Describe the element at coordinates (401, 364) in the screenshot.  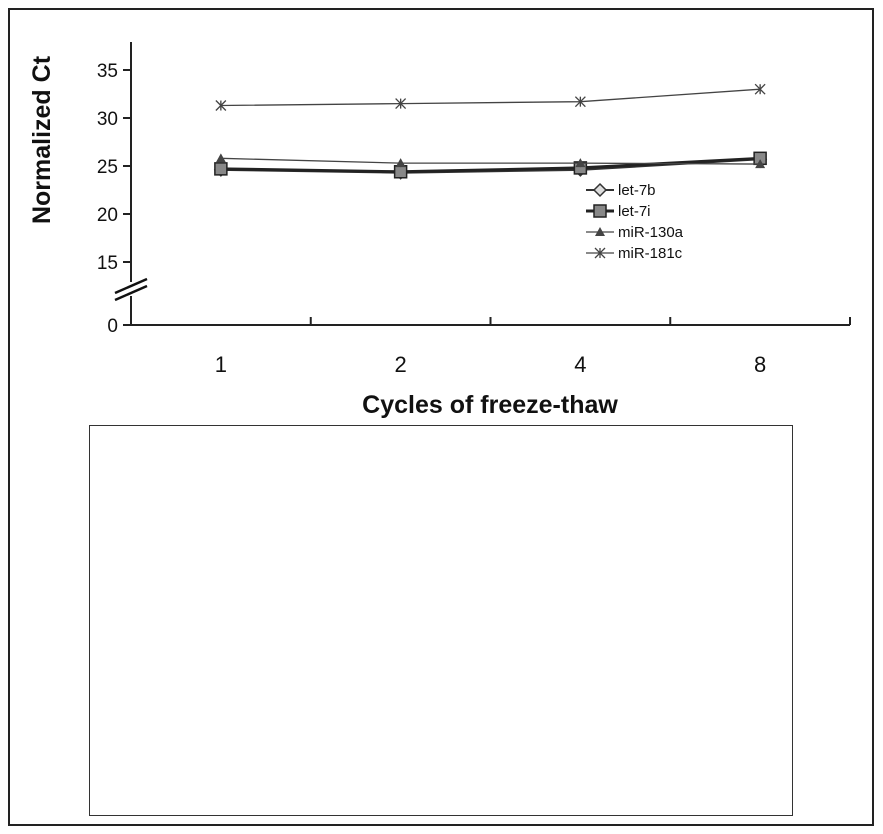
I see `x-tick-label: 2` at that location.